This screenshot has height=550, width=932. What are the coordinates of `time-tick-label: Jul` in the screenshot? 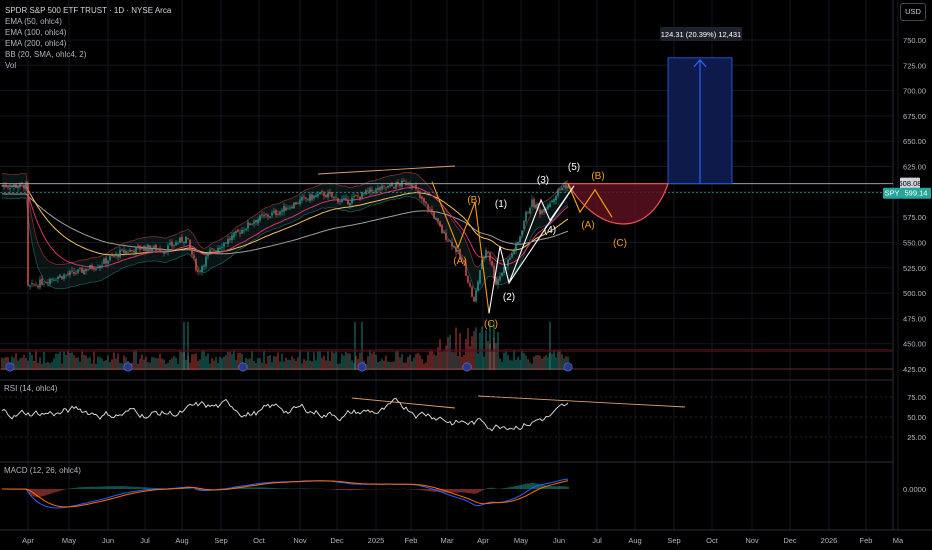 It's located at (145, 540).